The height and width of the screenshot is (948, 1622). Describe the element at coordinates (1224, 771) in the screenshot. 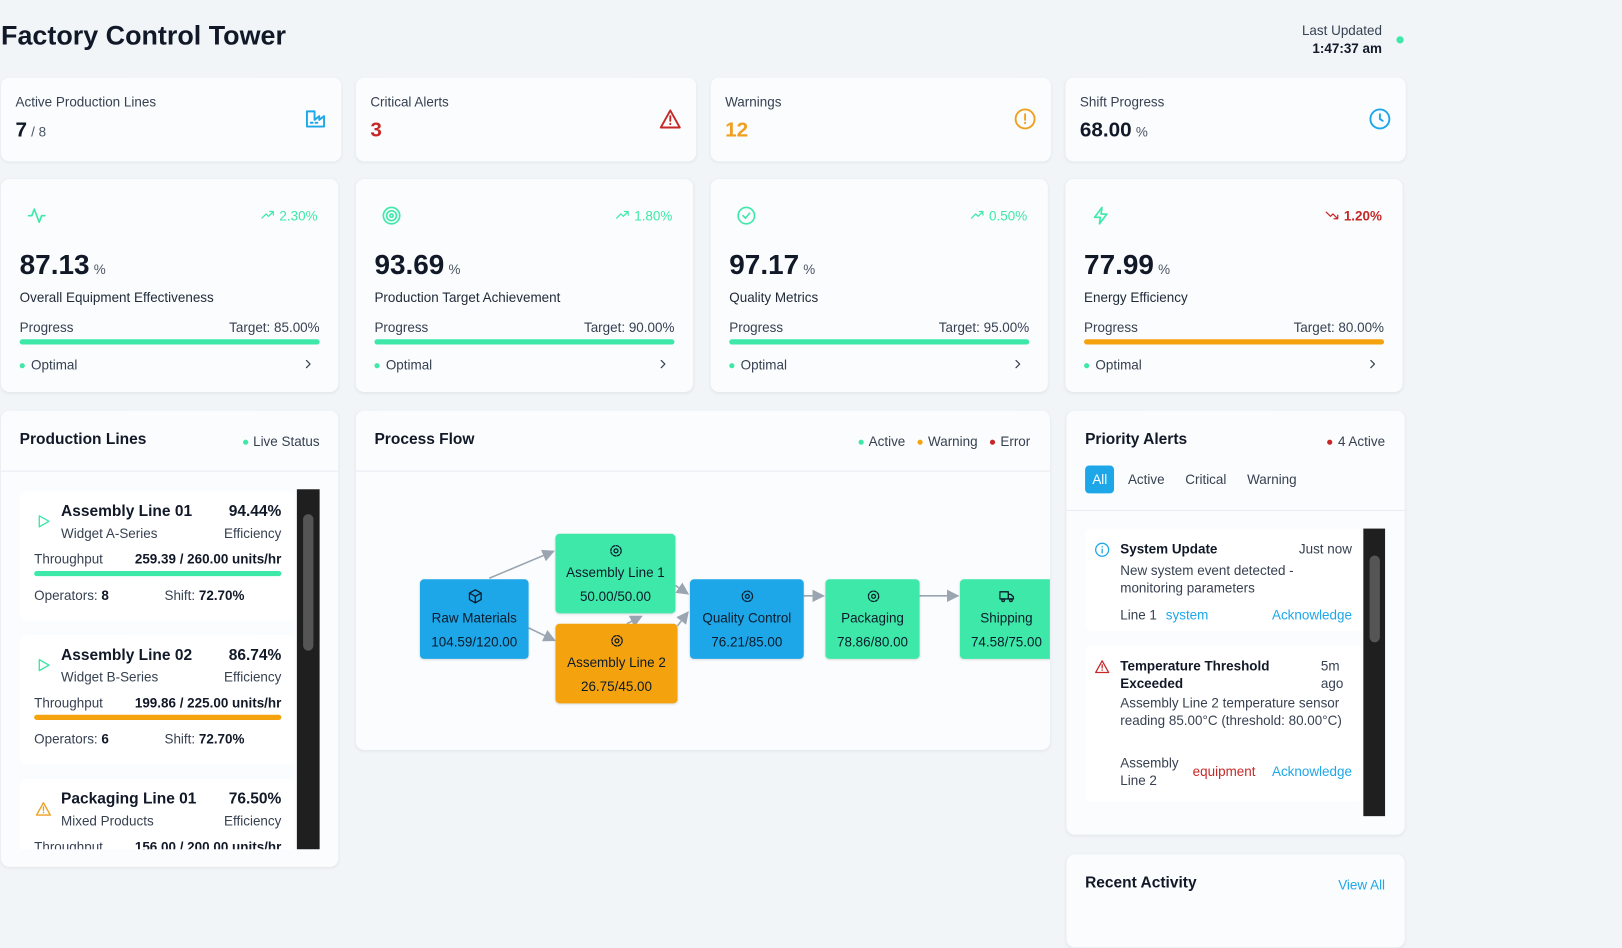

I see `alert-category: equipment` at that location.